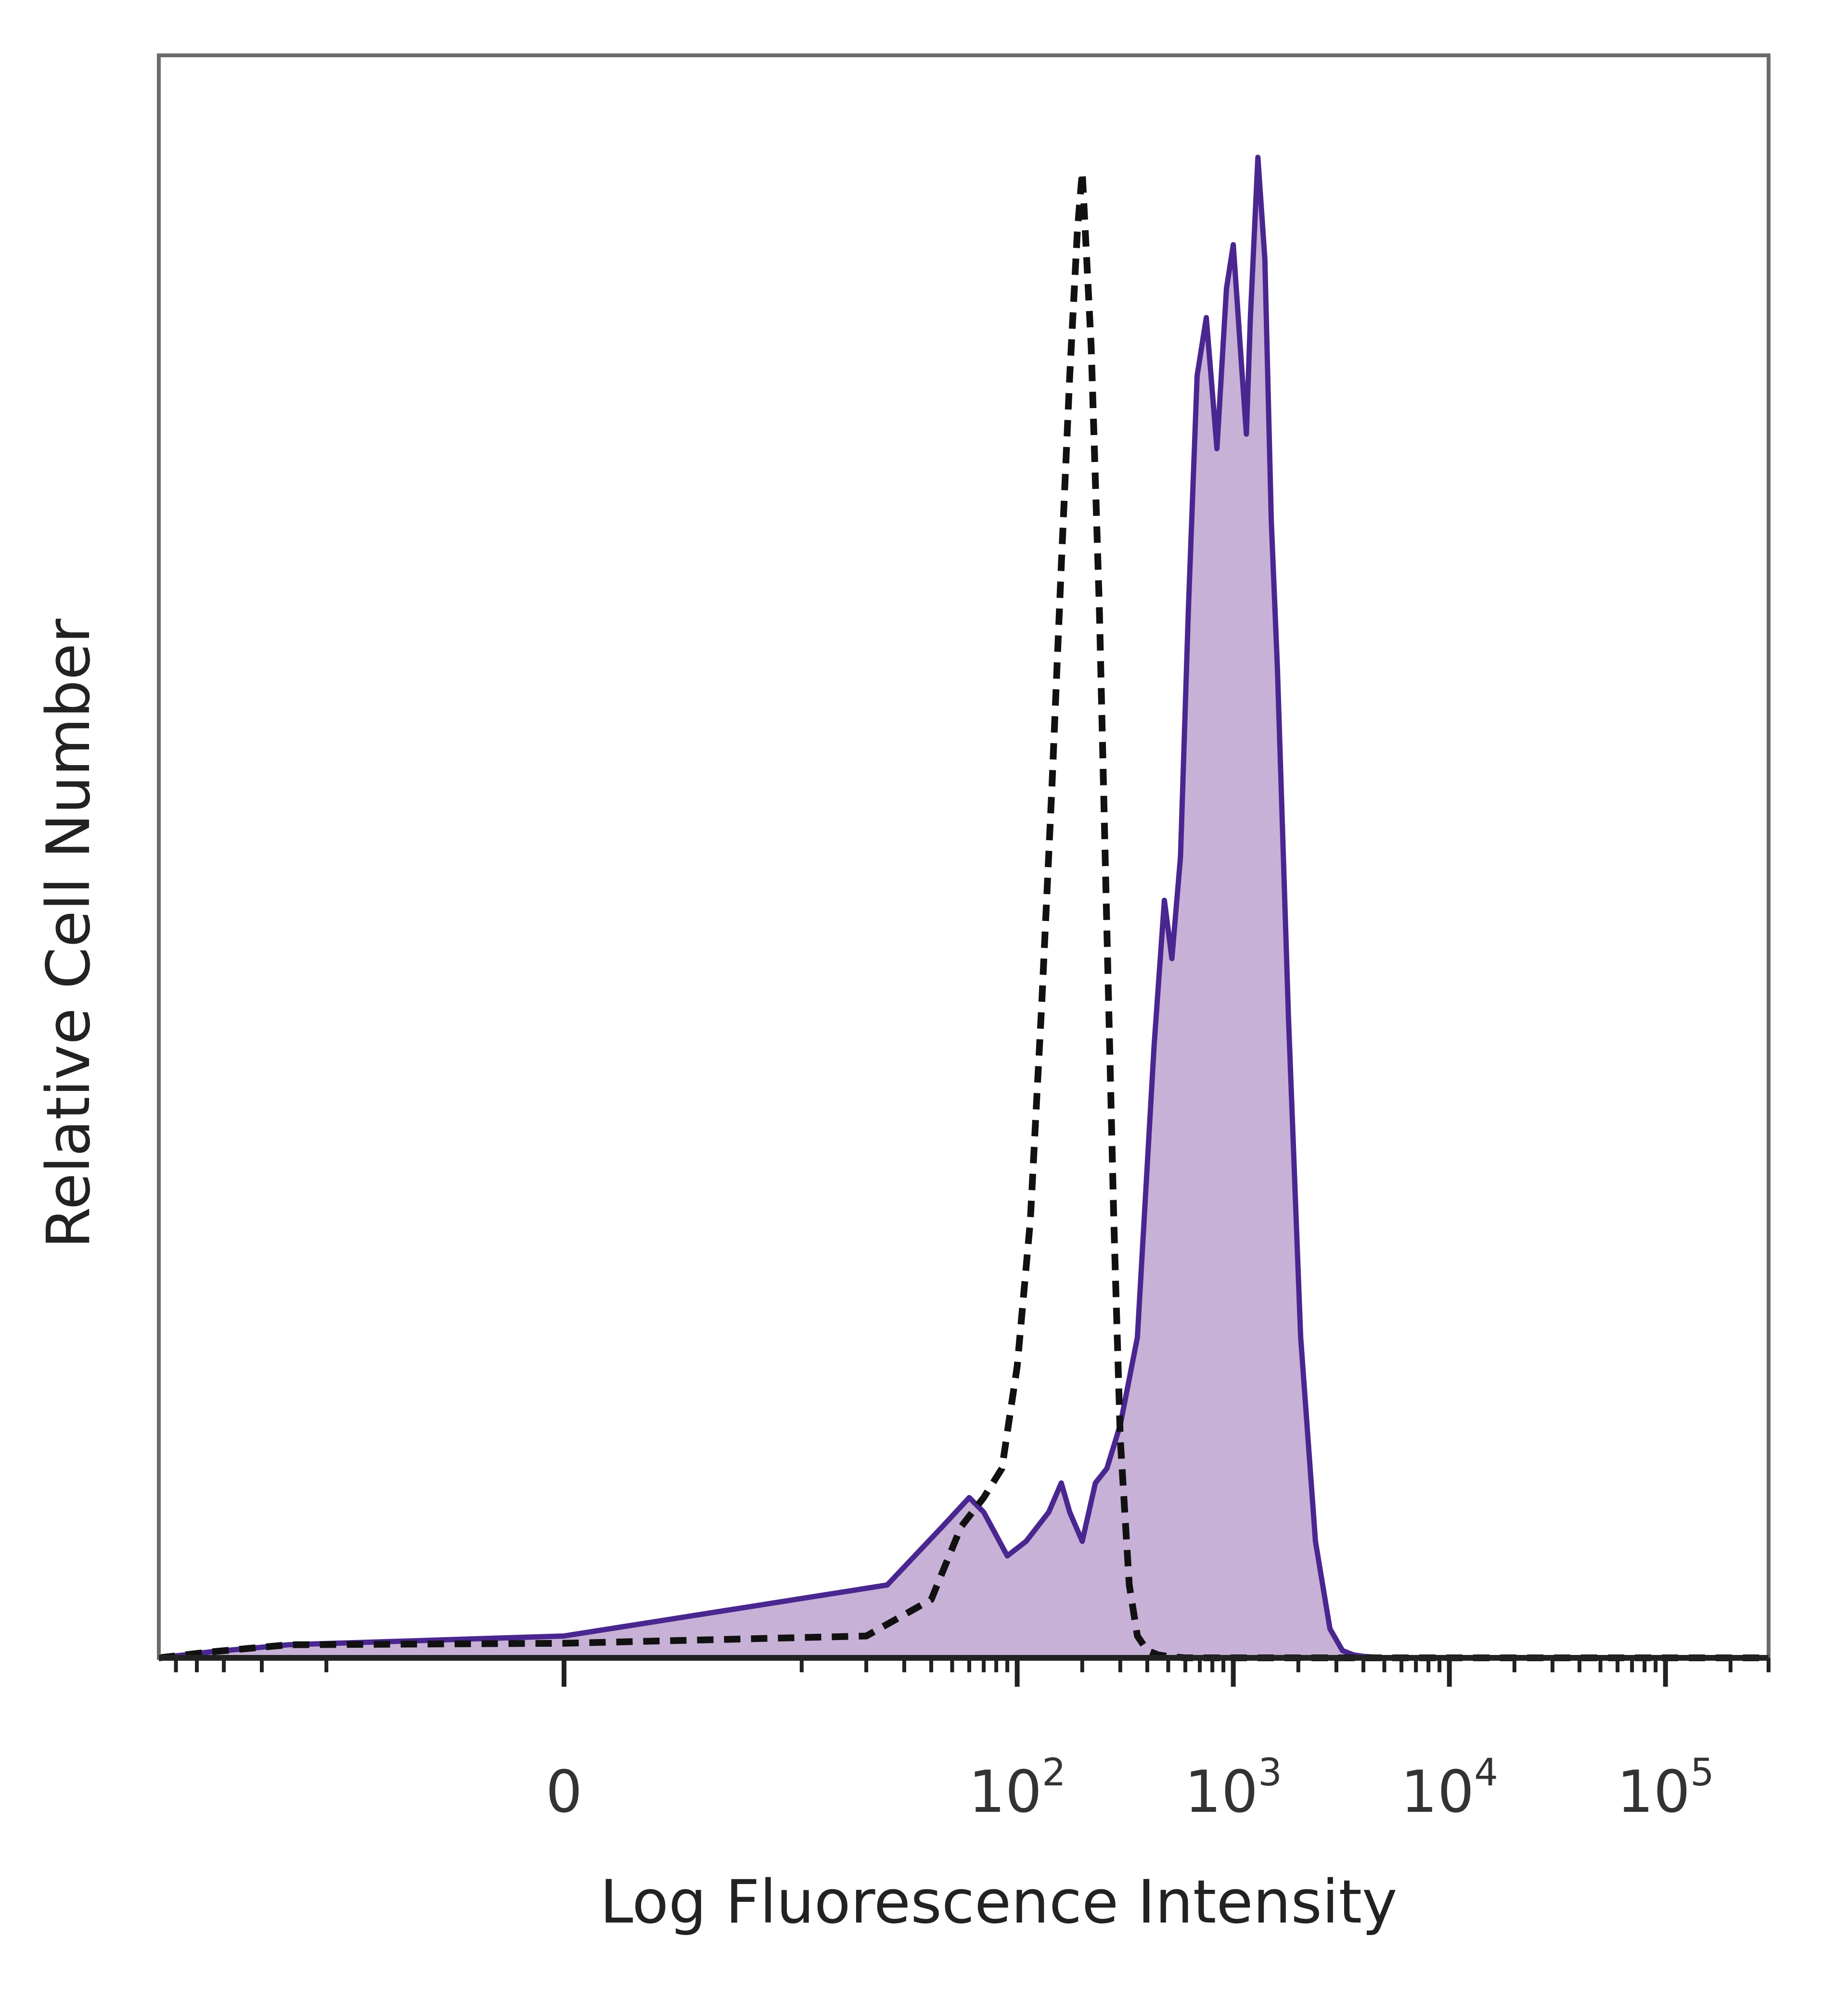 Image resolution: width=1848 pixels, height=2000 pixels. Describe the element at coordinates (1665, 1788) in the screenshot. I see `x-tick-label: 10⁵` at that location.